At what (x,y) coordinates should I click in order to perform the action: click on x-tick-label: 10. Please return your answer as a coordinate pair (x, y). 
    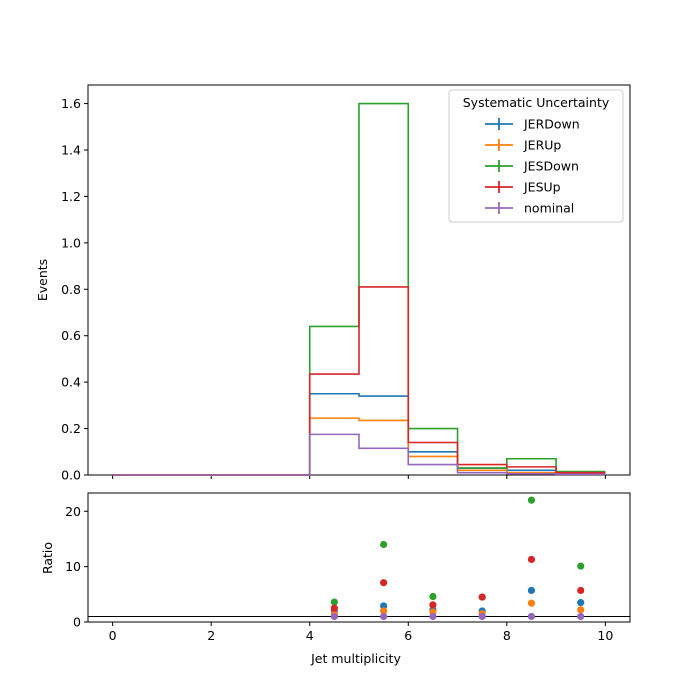
    Looking at the image, I should click on (605, 635).